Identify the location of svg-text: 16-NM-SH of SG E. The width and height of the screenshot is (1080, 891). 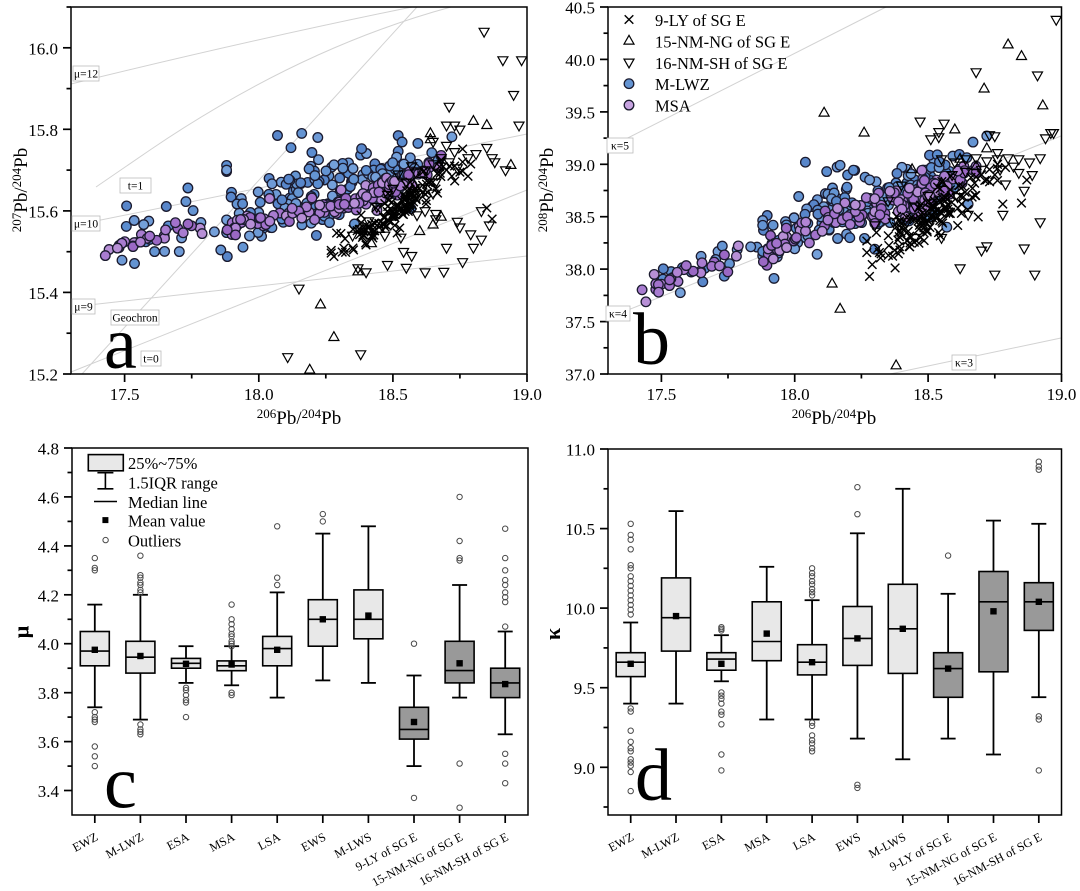
(721, 63).